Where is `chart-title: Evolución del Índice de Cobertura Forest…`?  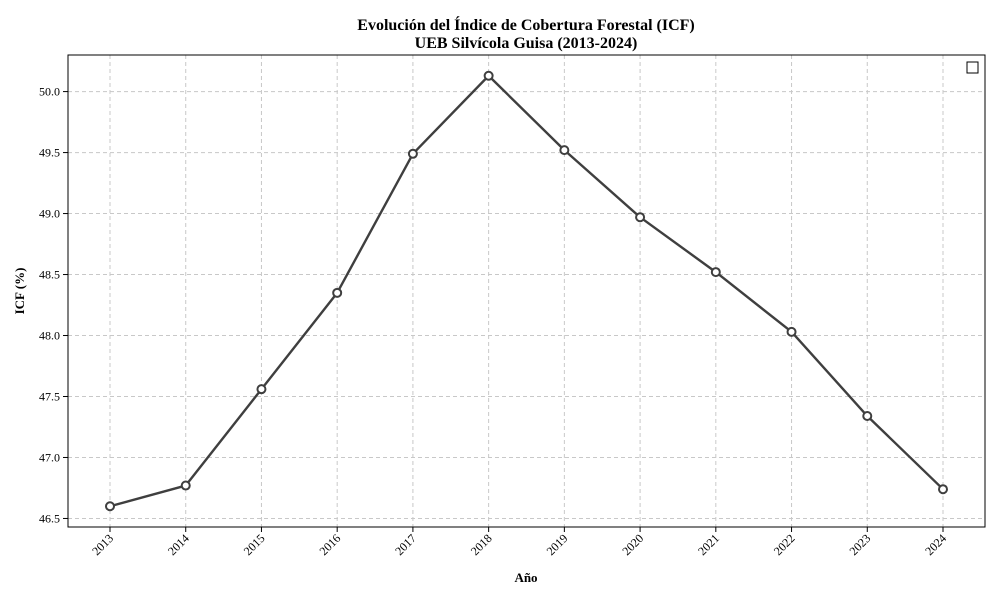 chart-title: Evolución del Índice de Cobertura Forest… is located at coordinates (525, 24).